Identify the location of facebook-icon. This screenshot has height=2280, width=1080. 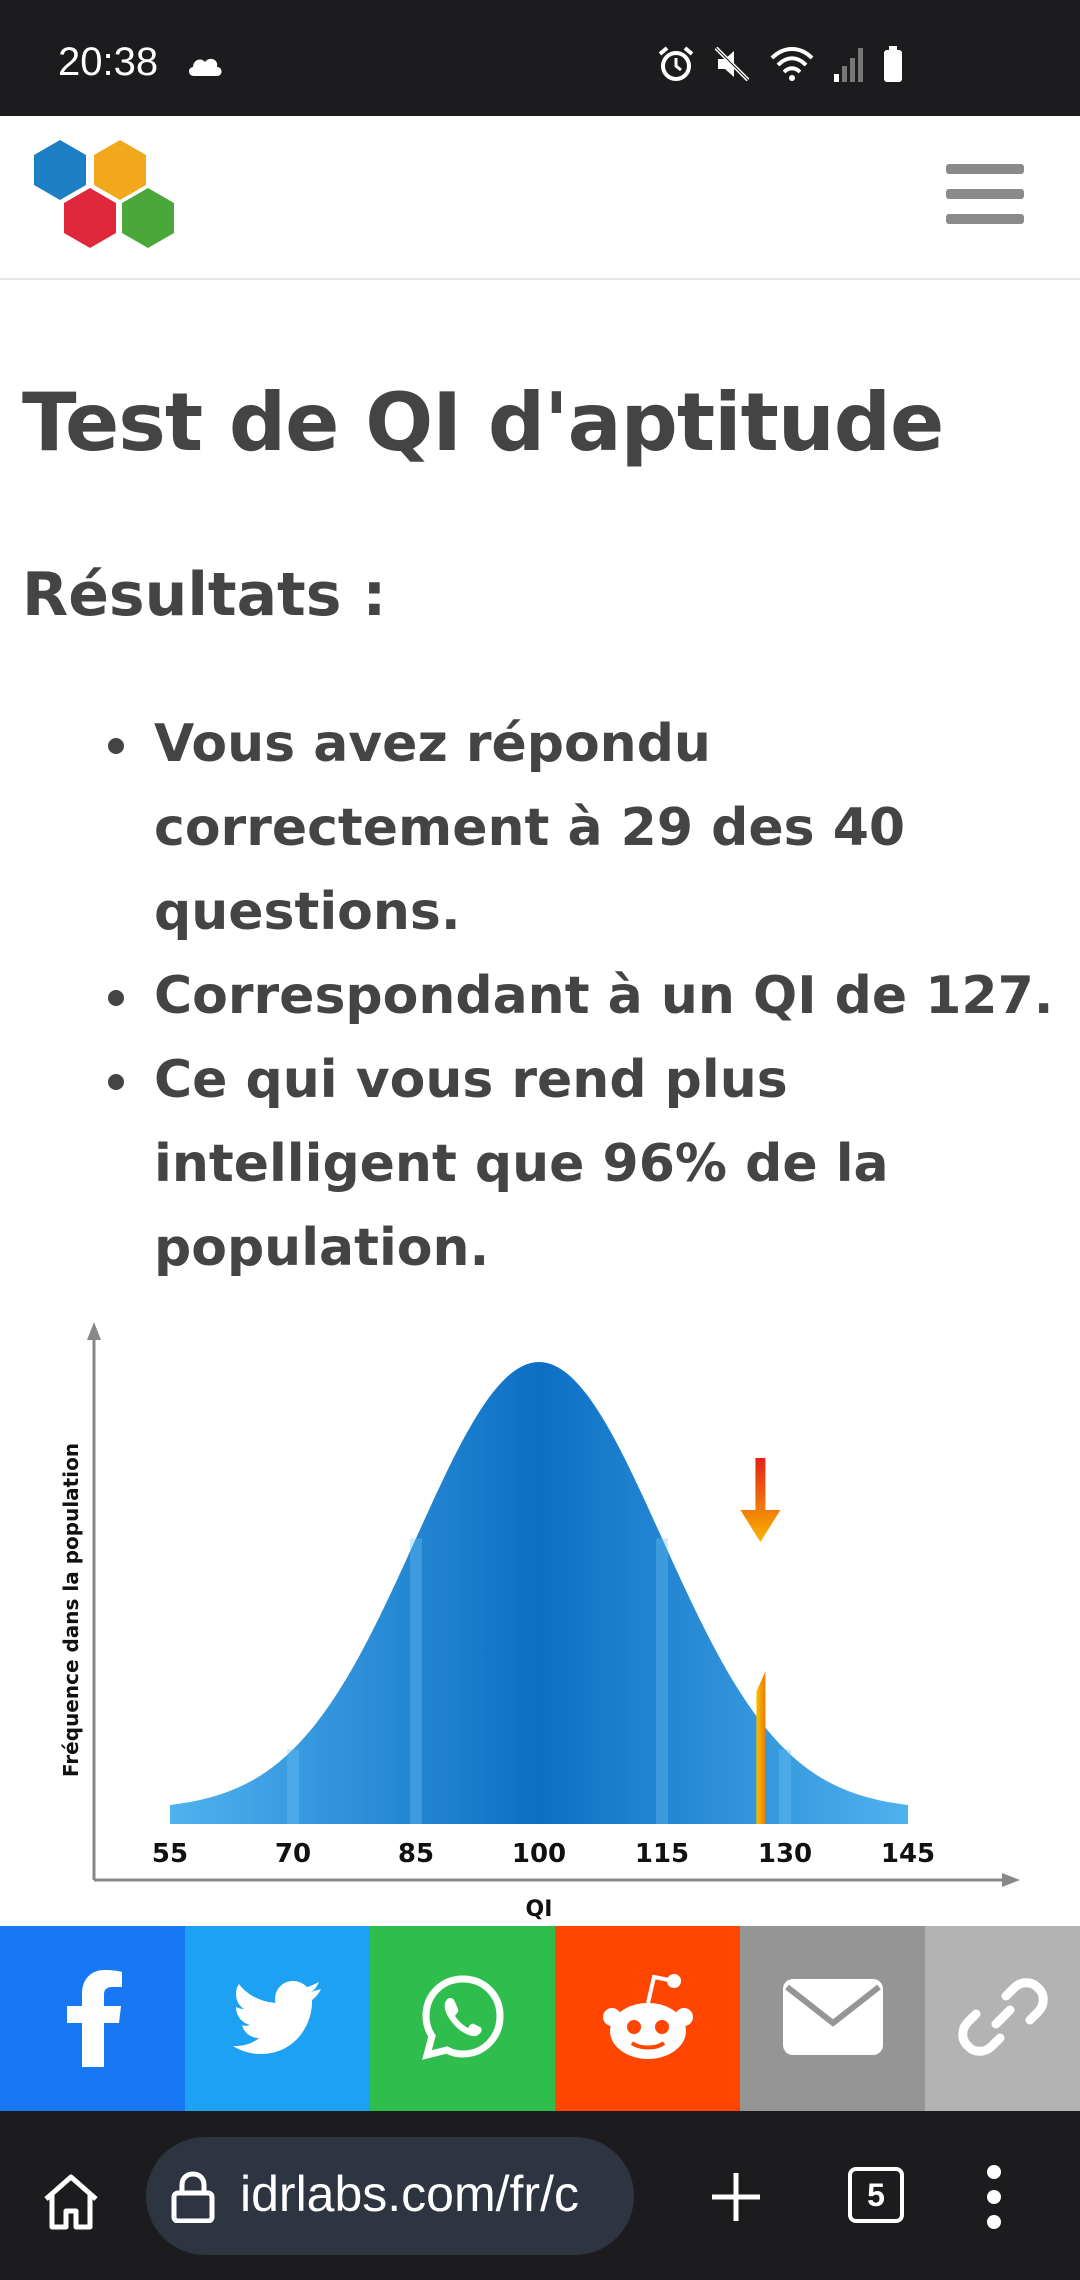
(93, 2019).